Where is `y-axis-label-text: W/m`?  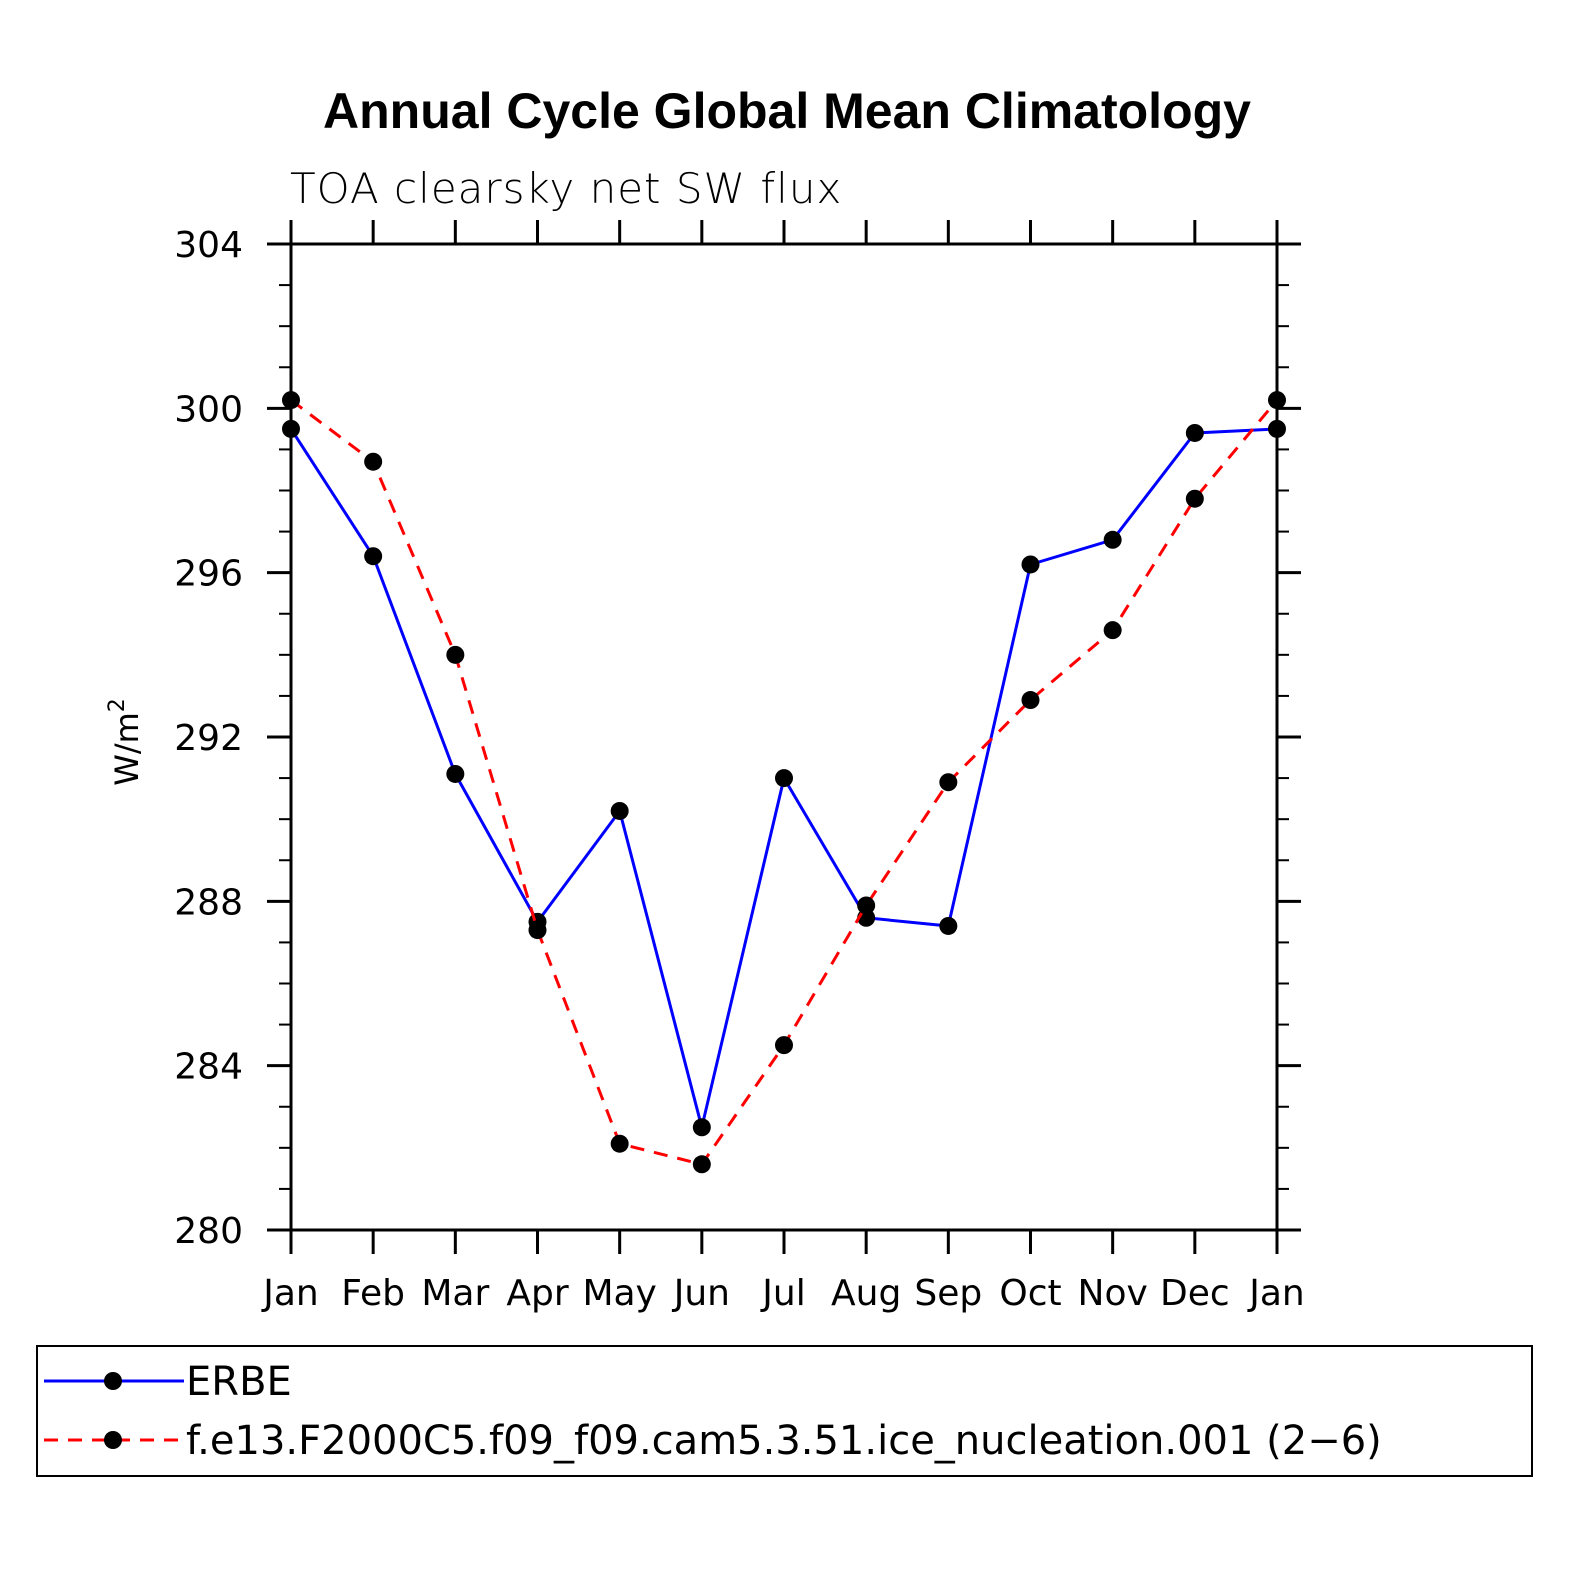
y-axis-label-text: W/m is located at coordinates (127, 749).